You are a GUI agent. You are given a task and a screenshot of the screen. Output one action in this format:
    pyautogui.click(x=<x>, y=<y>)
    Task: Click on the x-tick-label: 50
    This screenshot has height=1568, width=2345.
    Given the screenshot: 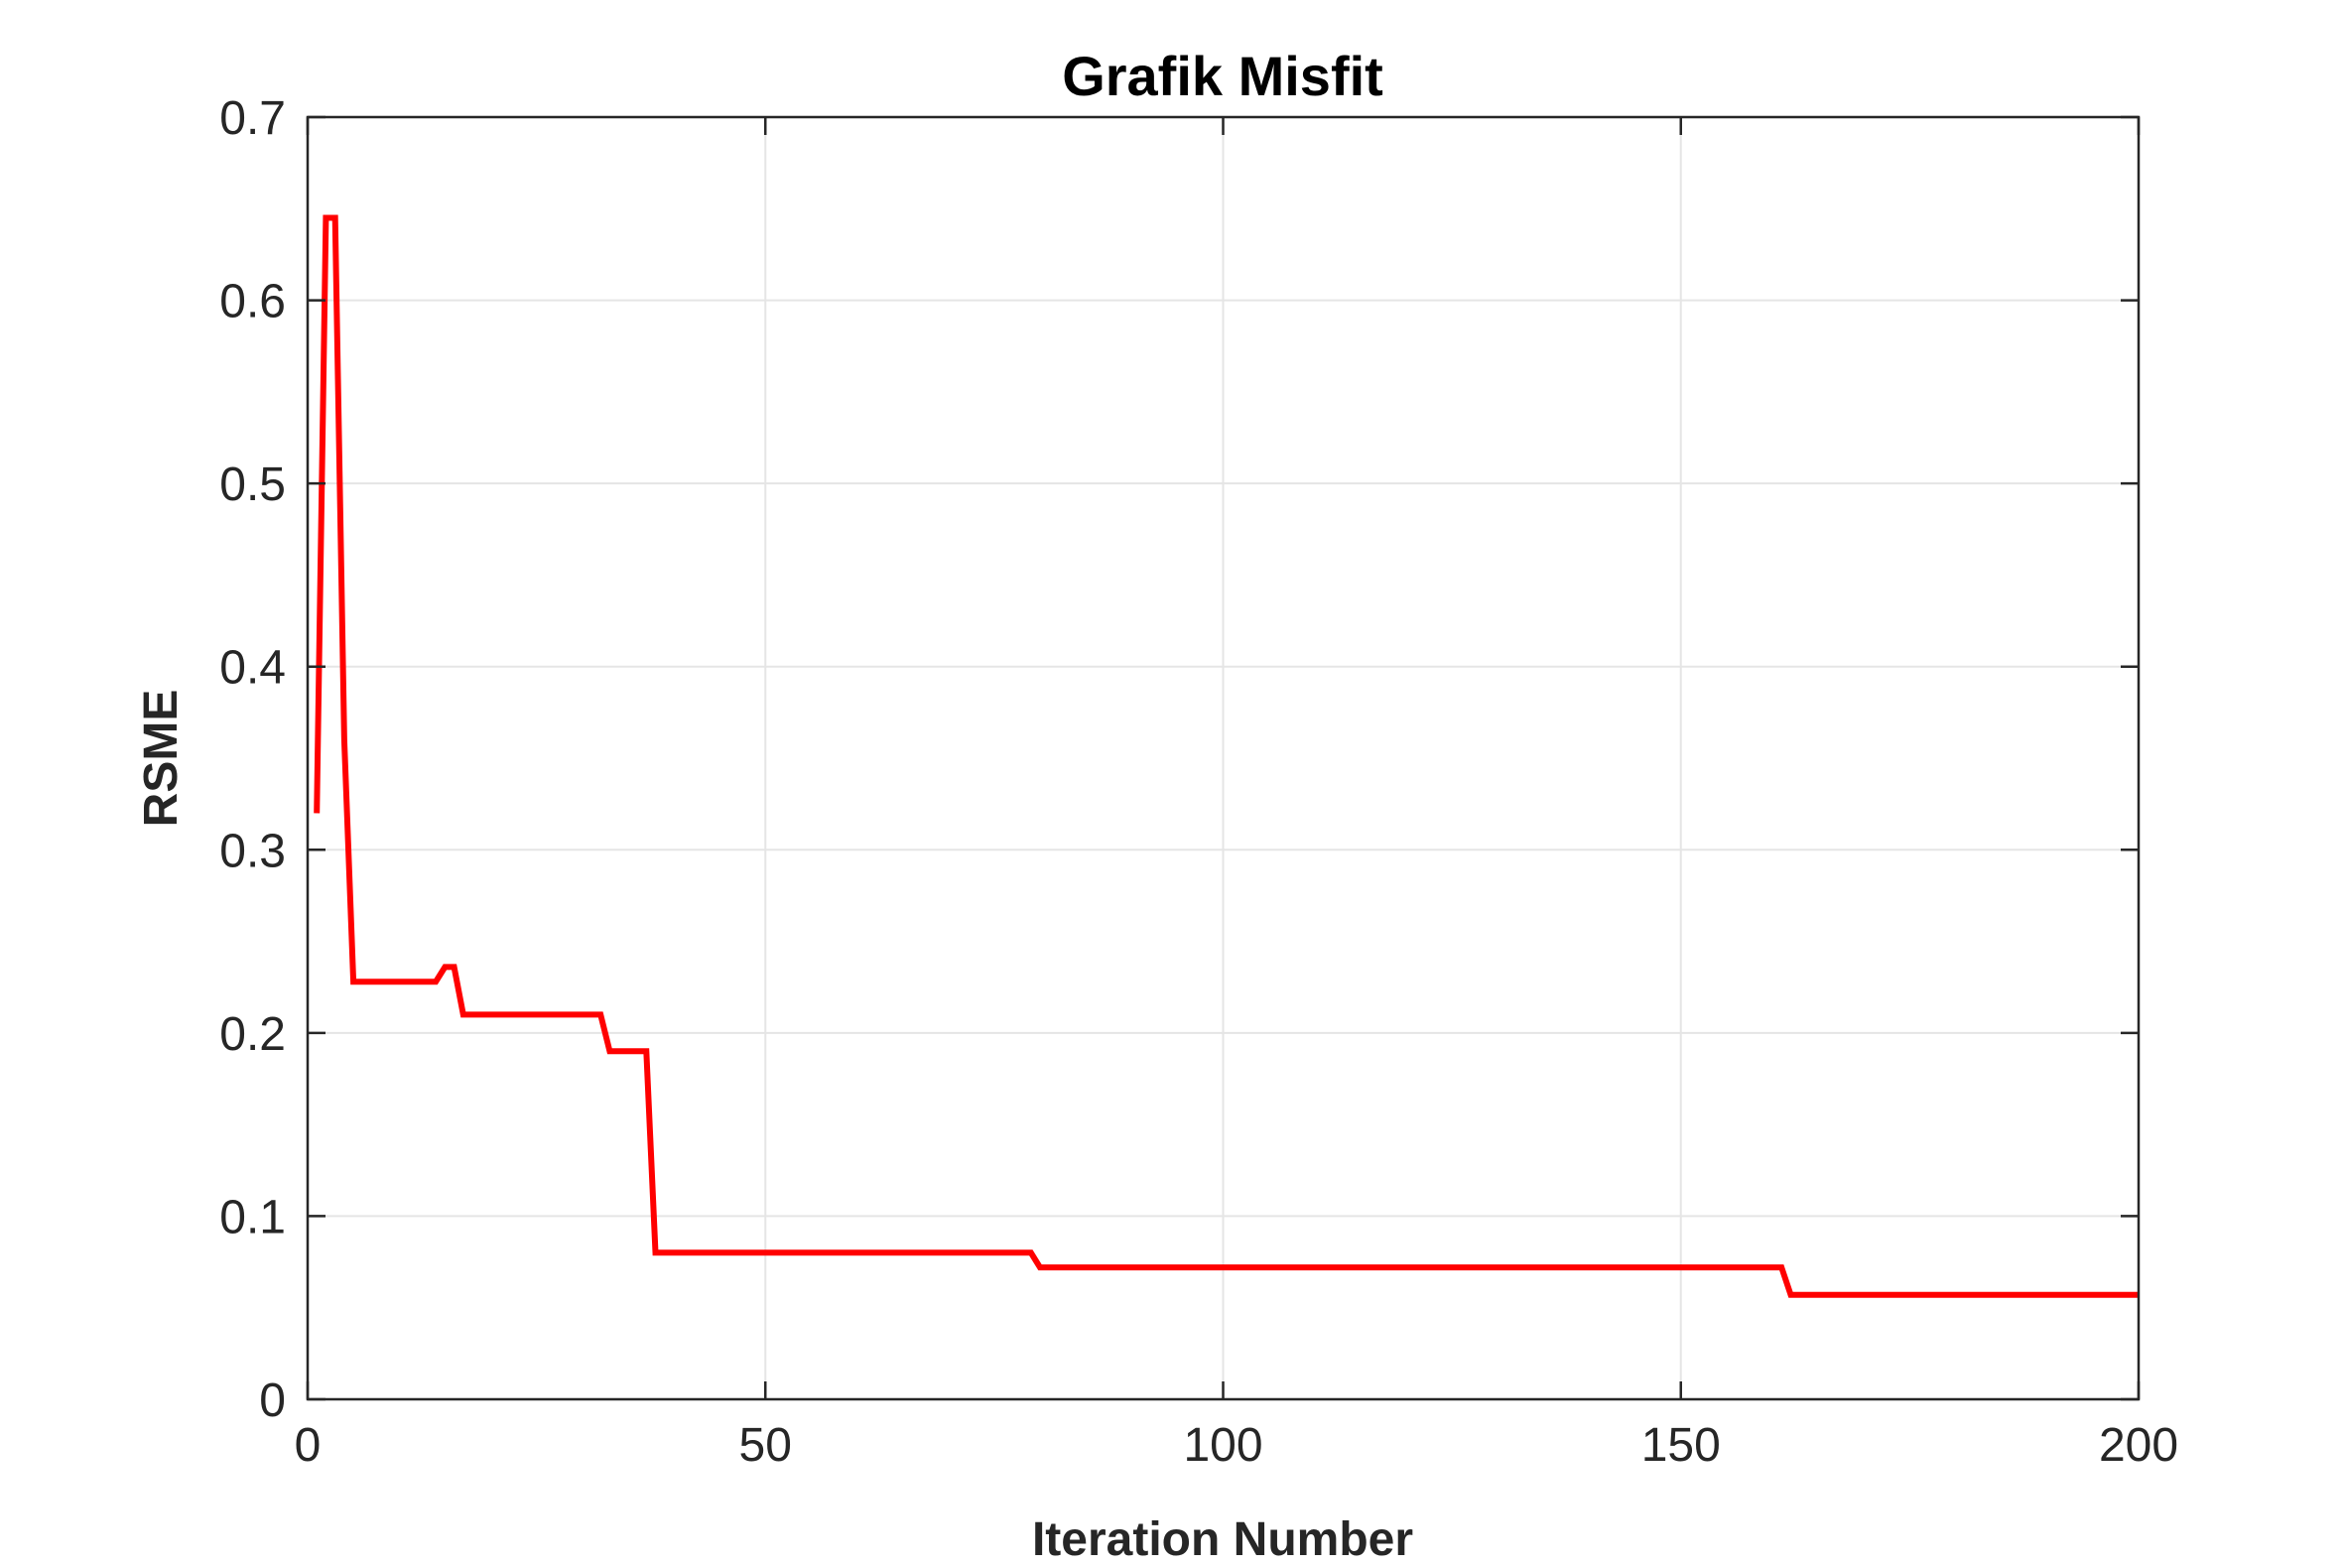 What is the action you would take?
    pyautogui.click(x=765, y=1445)
    